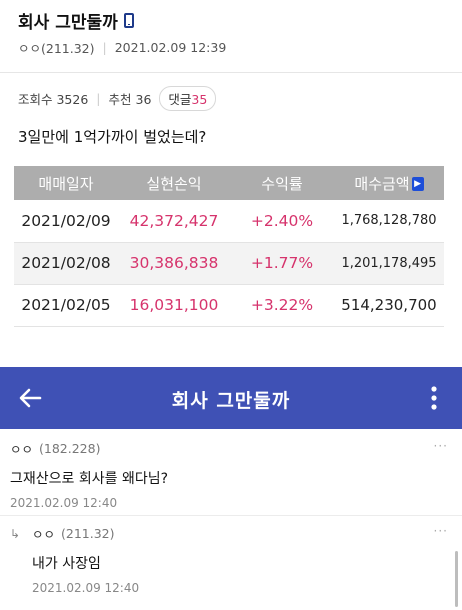  Describe the element at coordinates (66, 564) in the screenshot. I see `comment-text: 내가 사장임` at that location.